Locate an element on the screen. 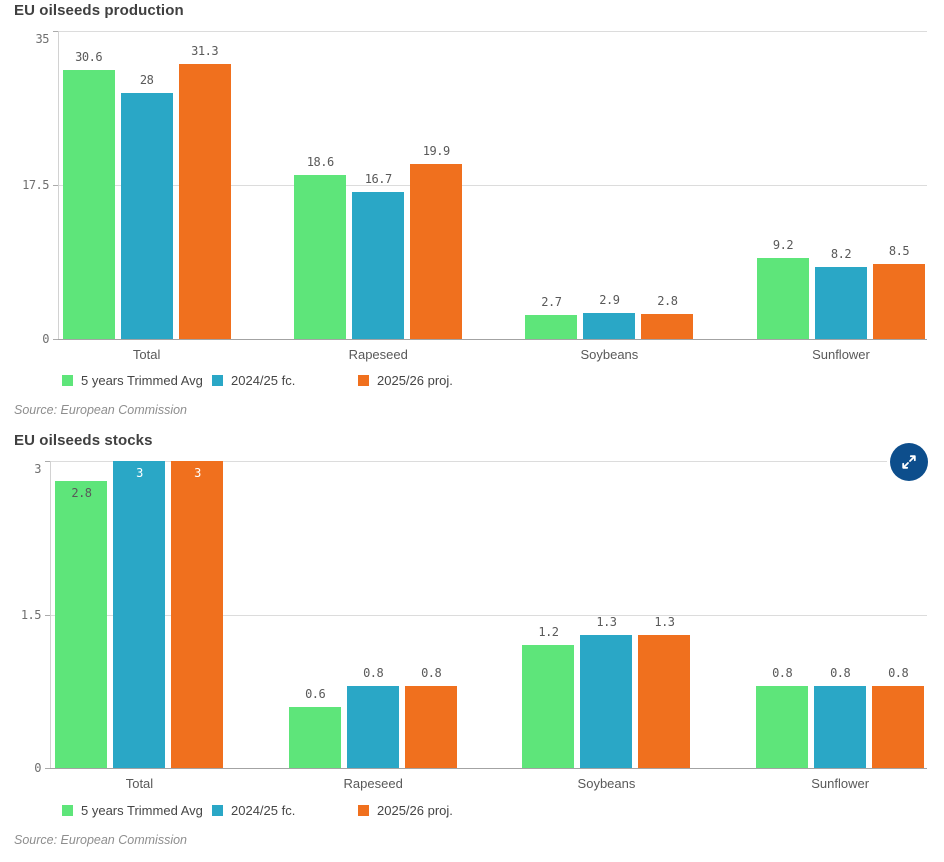  value-label: 8.2 is located at coordinates (841, 253).